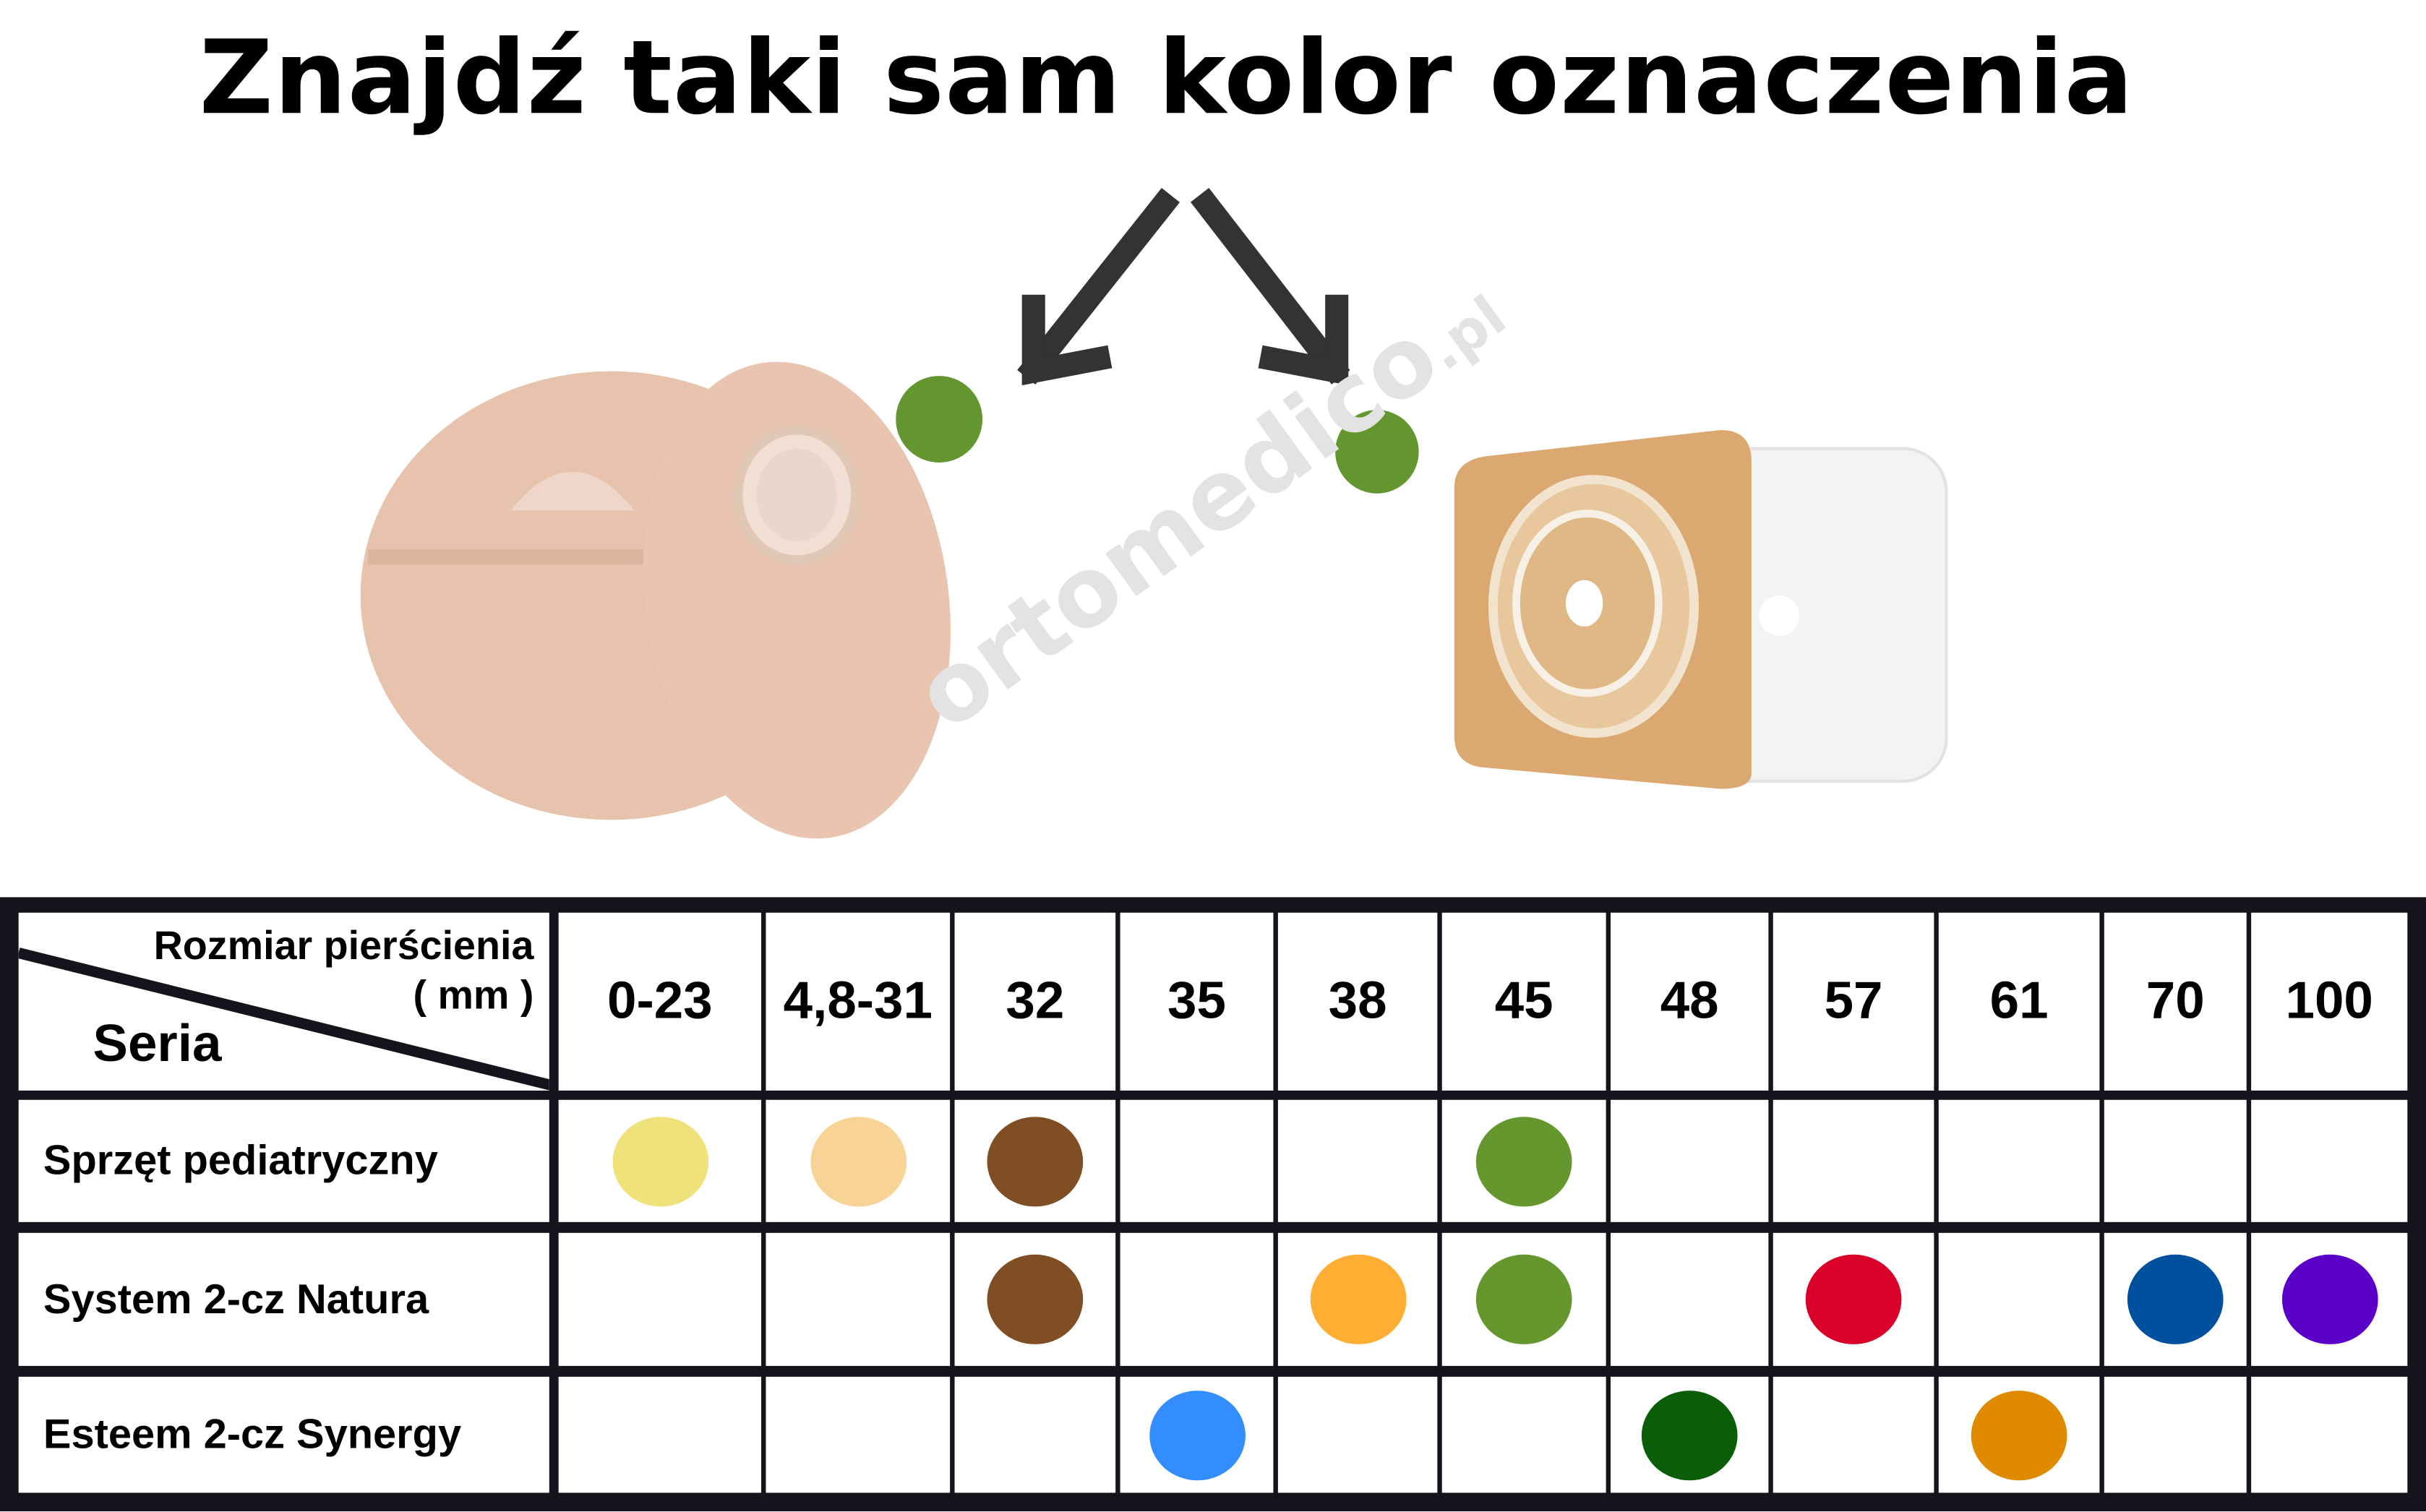  Describe the element at coordinates (660, 1001) in the screenshot. I see `size-header: 0-23` at that location.